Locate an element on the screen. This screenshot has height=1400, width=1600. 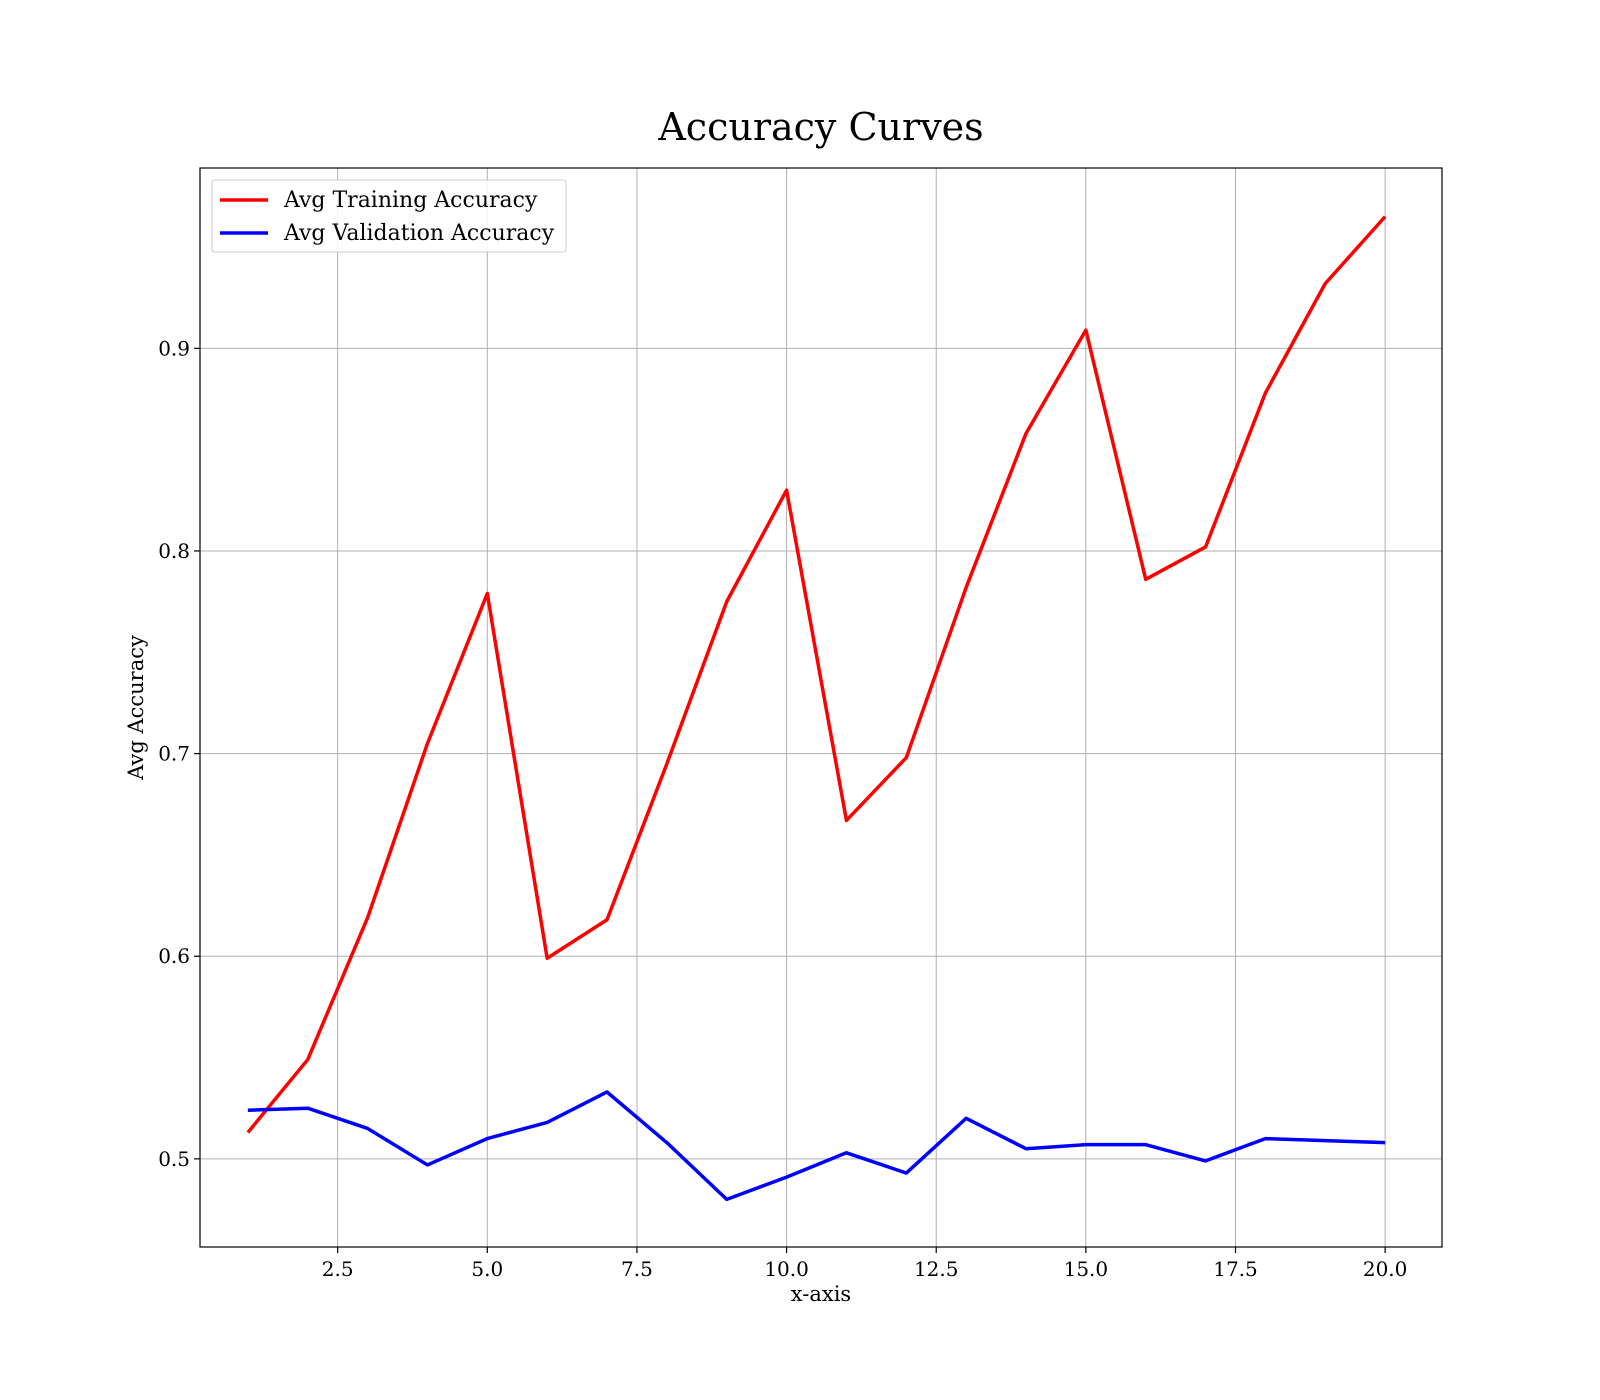
x-tick-label: 17.5 is located at coordinates (1235, 1269).